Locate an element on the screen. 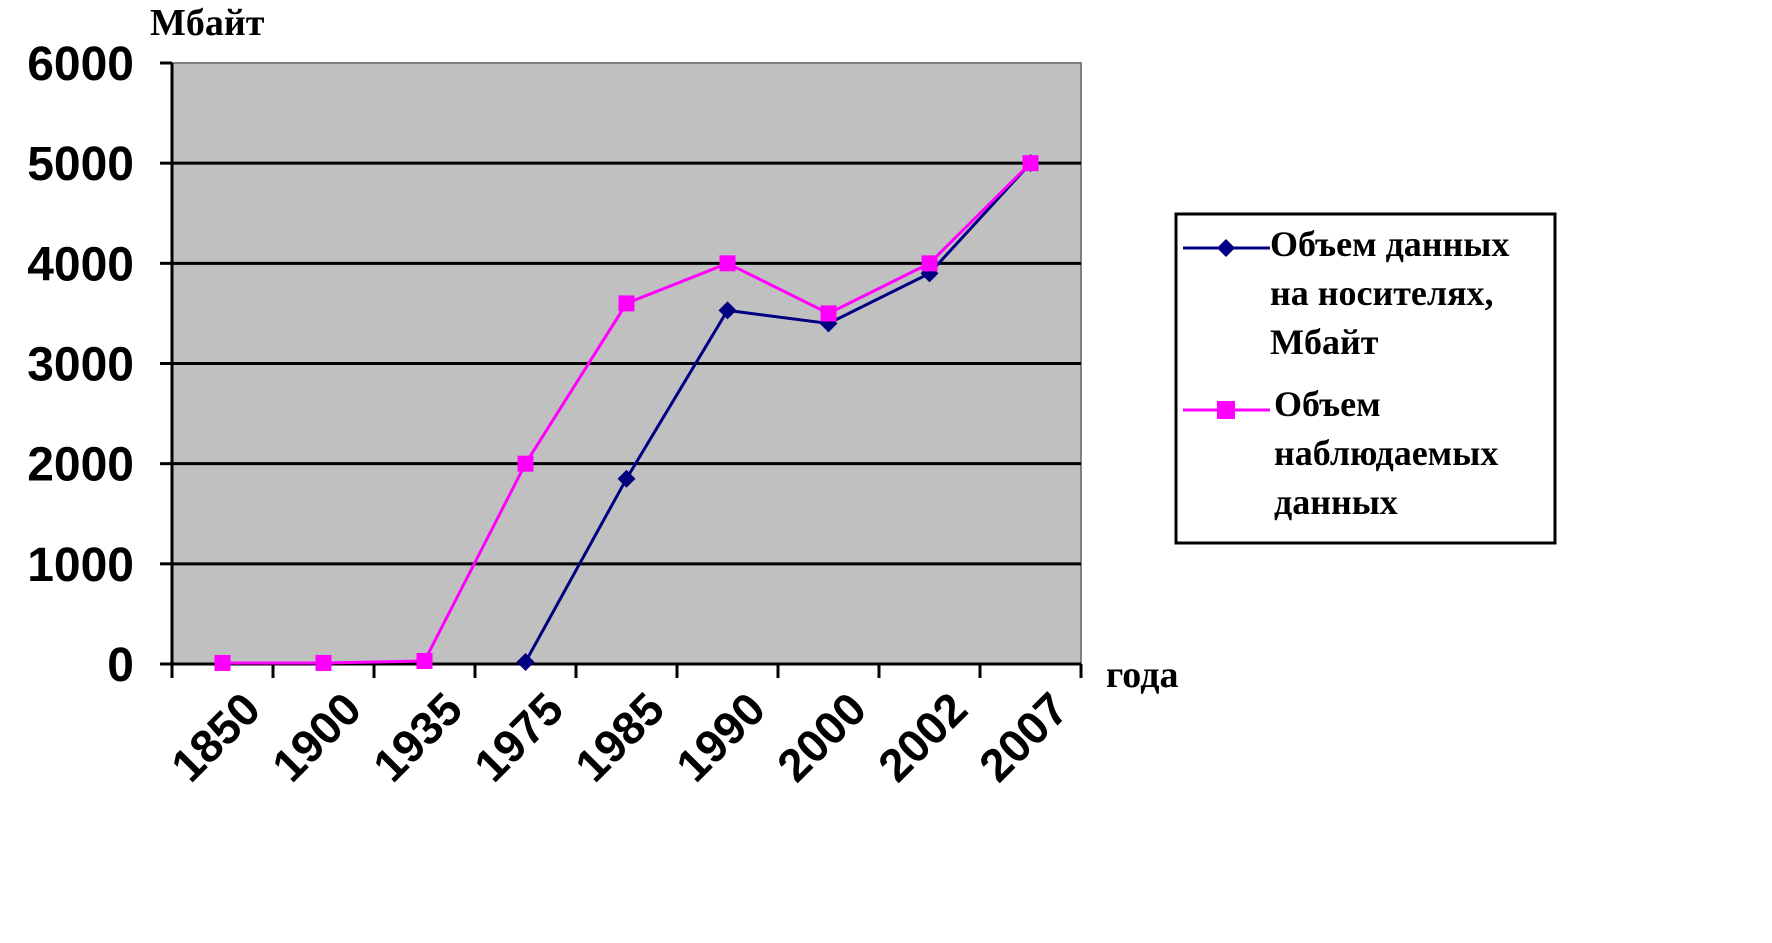  y-tick-label: 0 is located at coordinates (120, 665).